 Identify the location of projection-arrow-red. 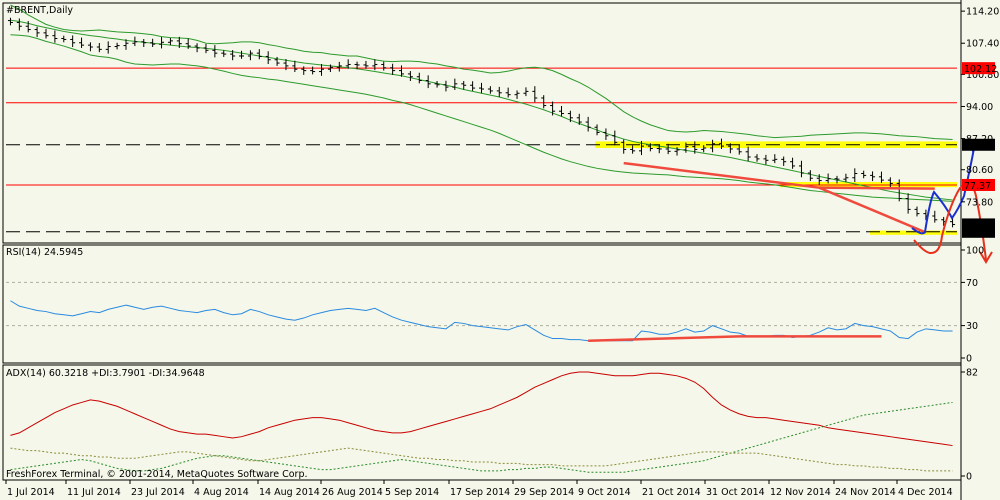
(986, 257).